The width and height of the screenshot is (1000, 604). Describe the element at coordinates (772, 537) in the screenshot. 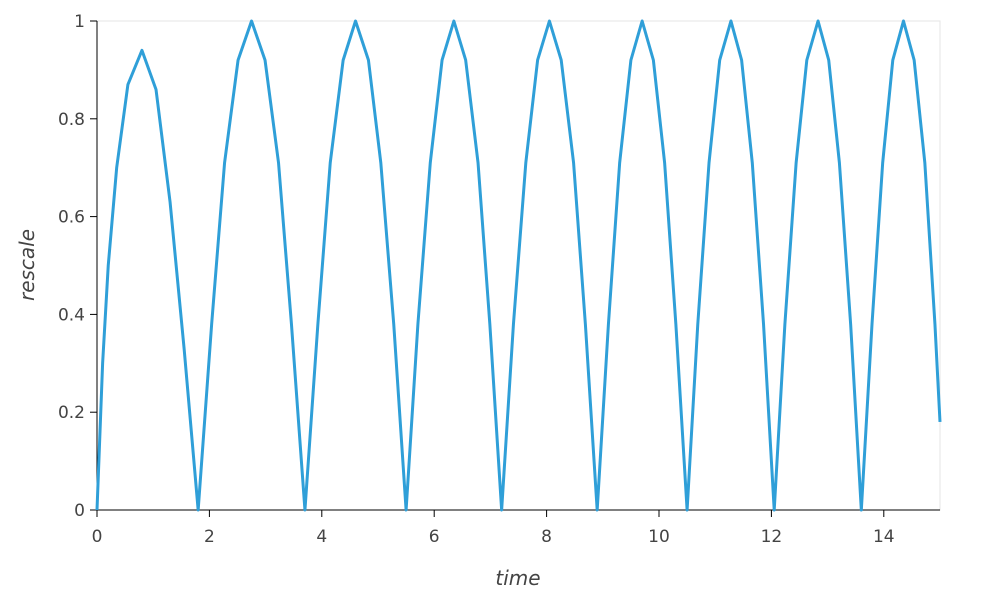

I see `x-tick-label: 12` at that location.